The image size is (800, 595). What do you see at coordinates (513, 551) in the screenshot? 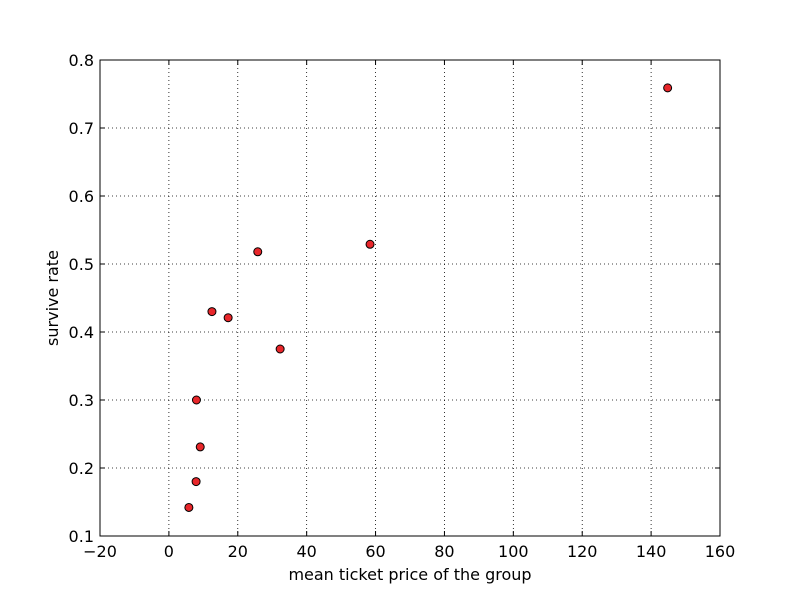
I see `x-tick-label: 100` at bounding box center [513, 551].